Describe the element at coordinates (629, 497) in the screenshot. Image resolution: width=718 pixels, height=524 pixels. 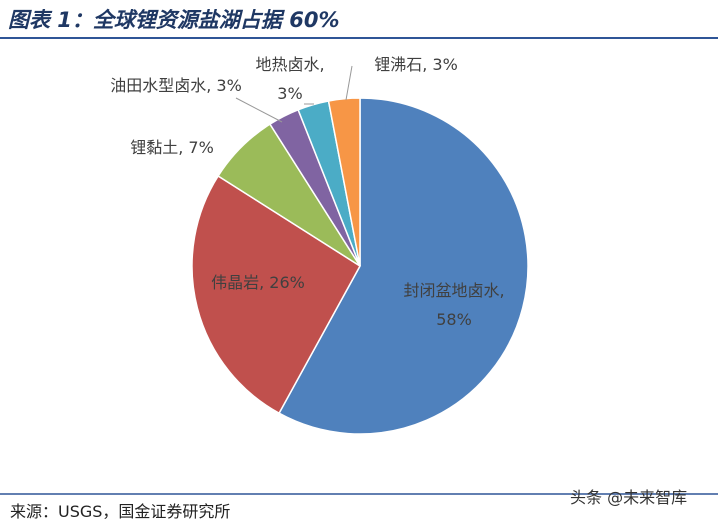
I see `watermark: 头条 @未来智库` at that location.